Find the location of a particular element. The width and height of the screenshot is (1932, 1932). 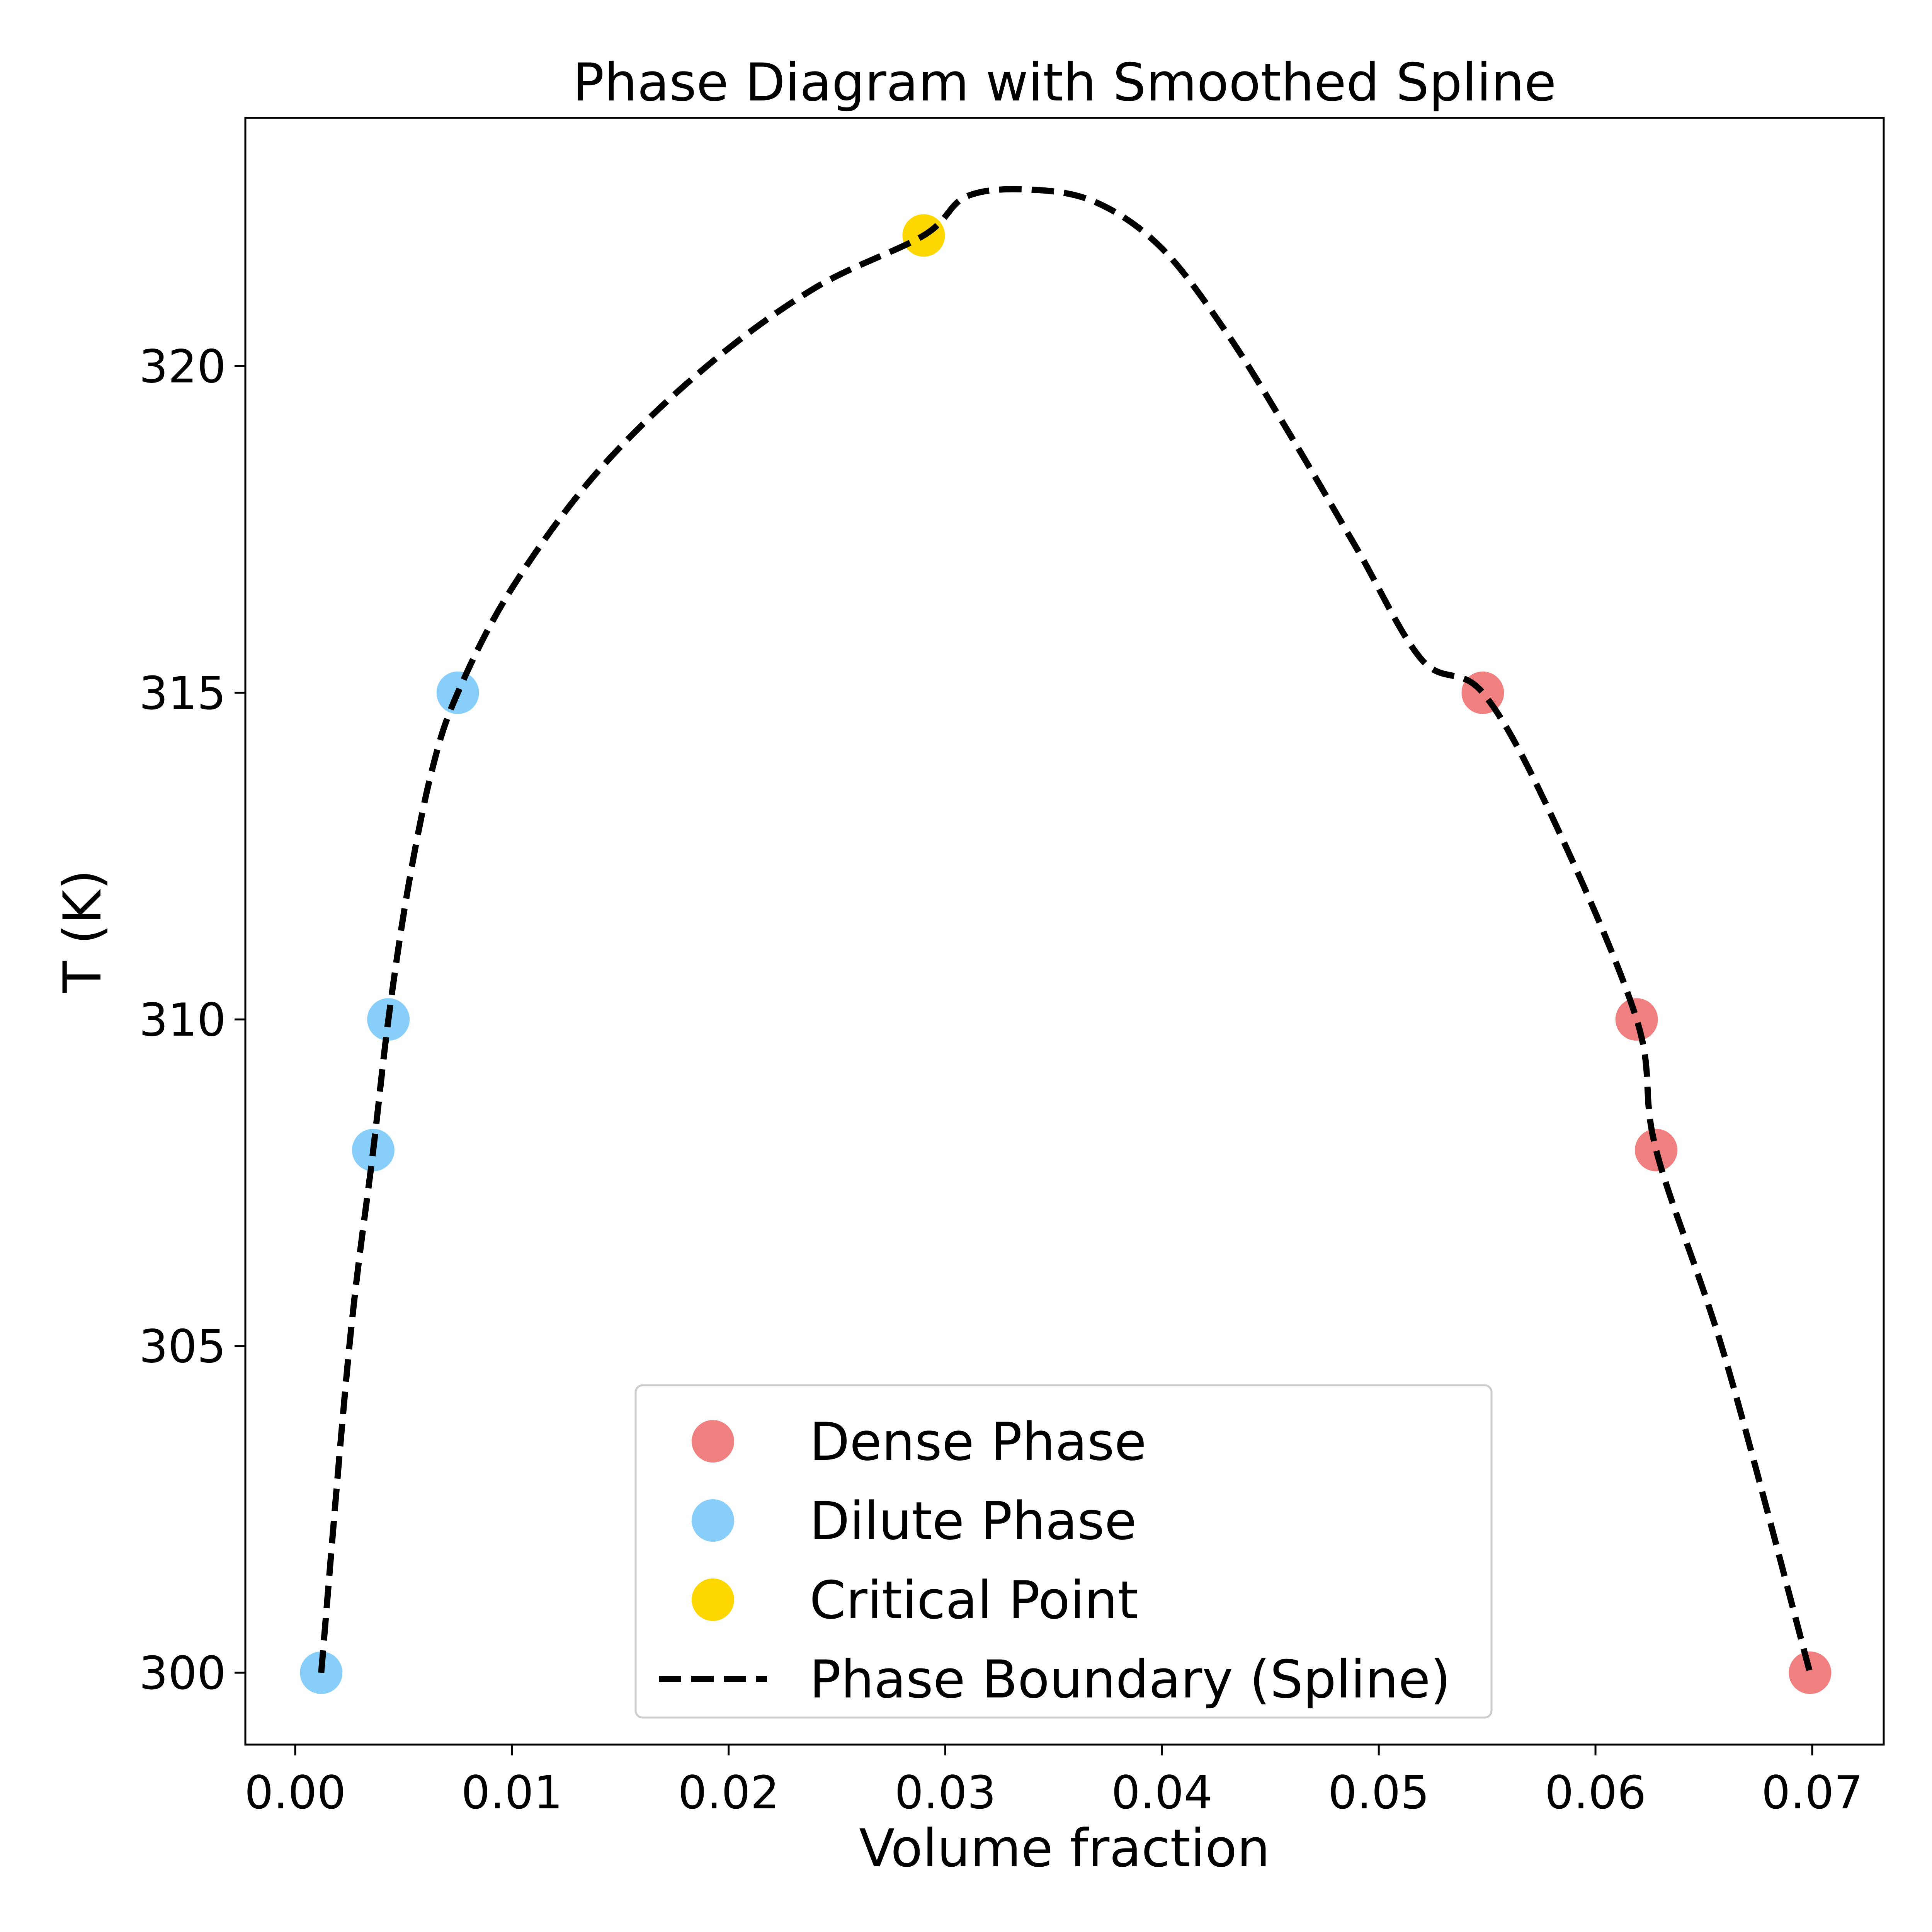

x-tick-label: 0.01 is located at coordinates (512, 1793).